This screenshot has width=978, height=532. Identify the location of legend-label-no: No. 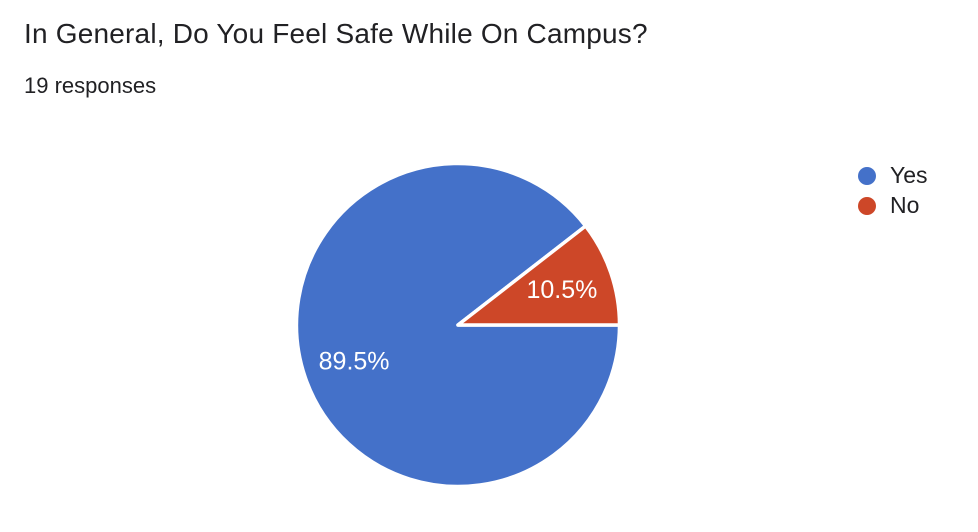
(905, 205).